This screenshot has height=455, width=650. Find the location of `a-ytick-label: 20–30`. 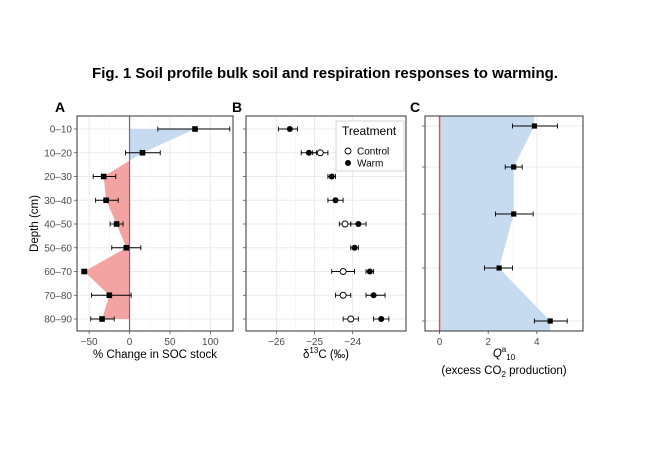

a-ytick-label: 20–30 is located at coordinates (58, 177).